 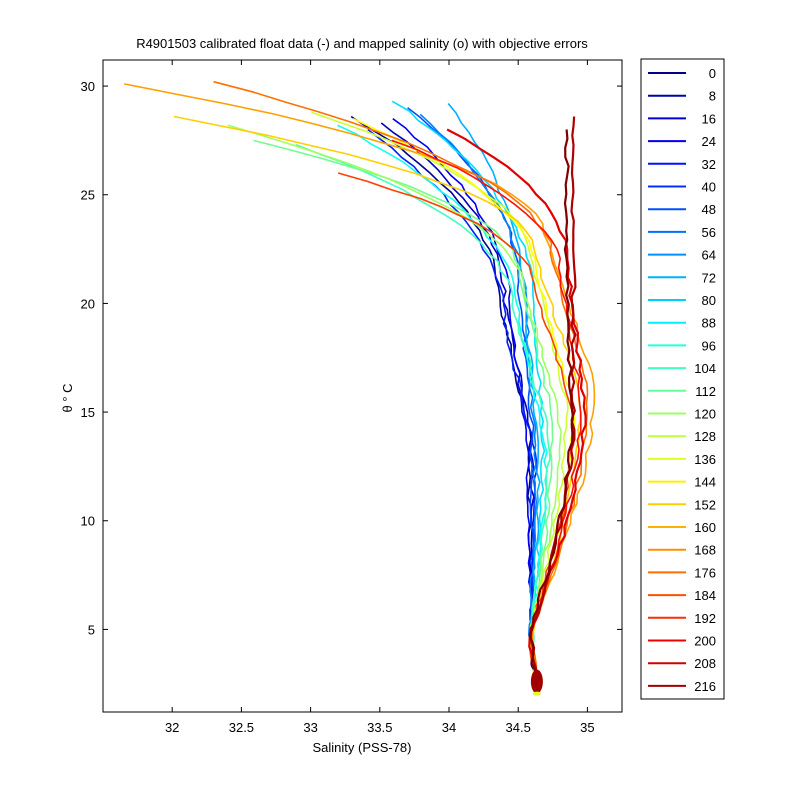 What do you see at coordinates (709, 345) in the screenshot?
I see `legend-label: 96` at bounding box center [709, 345].